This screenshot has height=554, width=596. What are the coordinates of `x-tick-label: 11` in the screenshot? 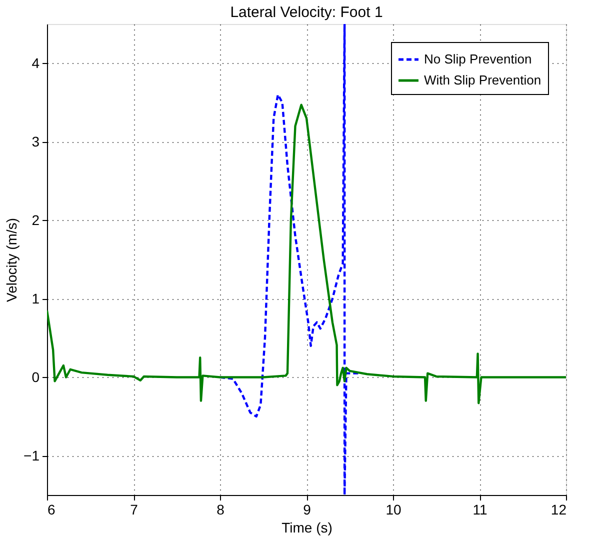 It's located at (480, 510).